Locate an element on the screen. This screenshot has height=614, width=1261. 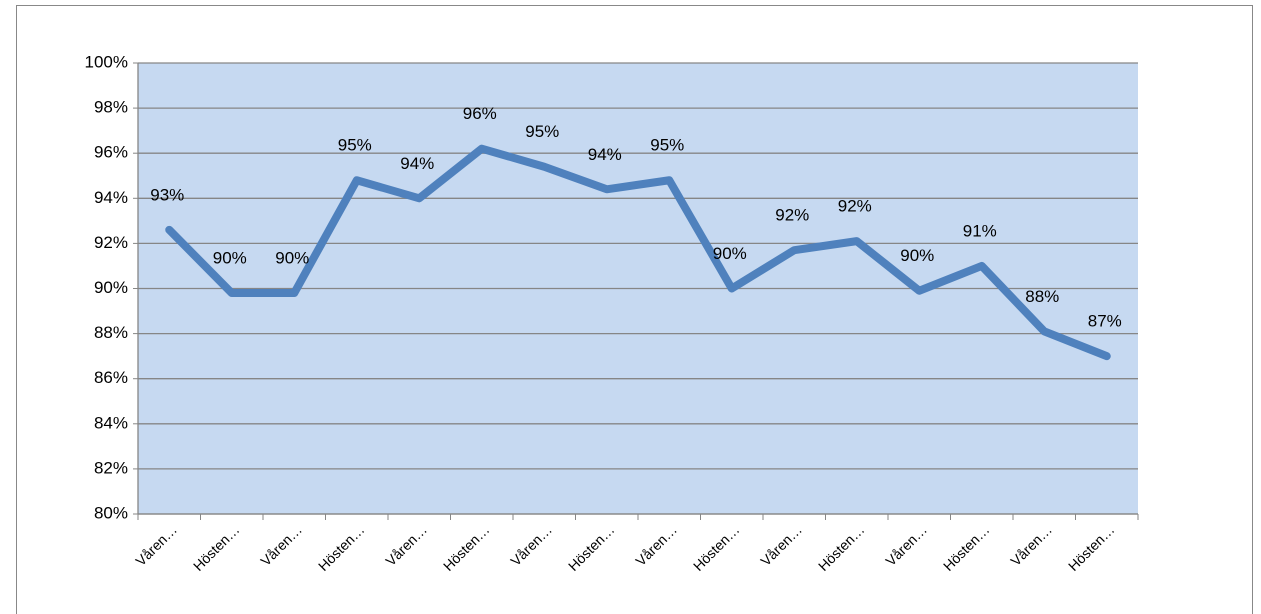
y-tick-label: 86% is located at coordinates (111, 377).